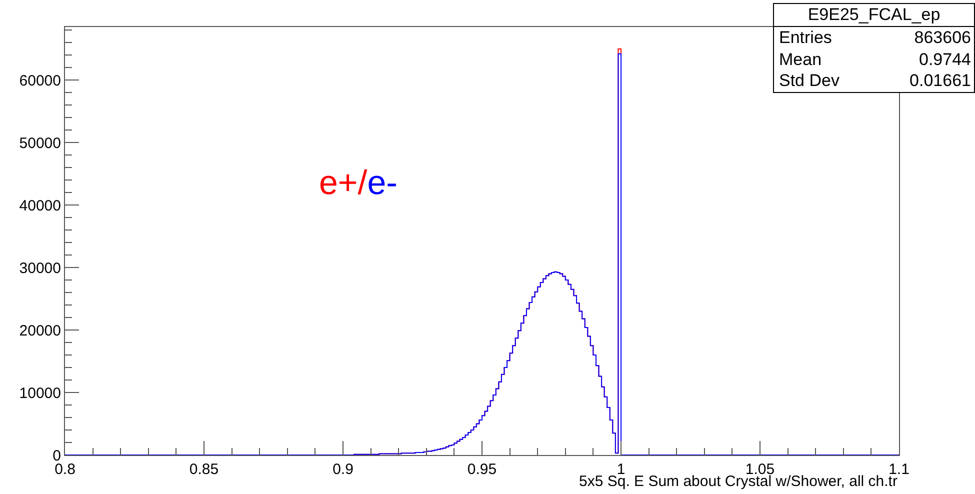  Describe the element at coordinates (805, 37) in the screenshot. I see `annotation: Entries` at that location.